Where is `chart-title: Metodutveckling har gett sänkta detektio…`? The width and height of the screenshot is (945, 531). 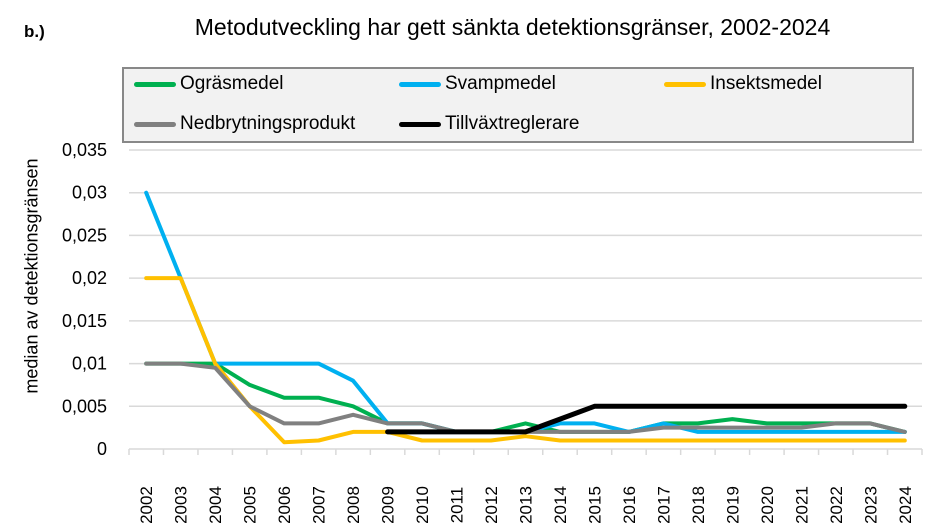
chart-title: Metodutveckling har gett sänkta detektio… is located at coordinates (512, 27).